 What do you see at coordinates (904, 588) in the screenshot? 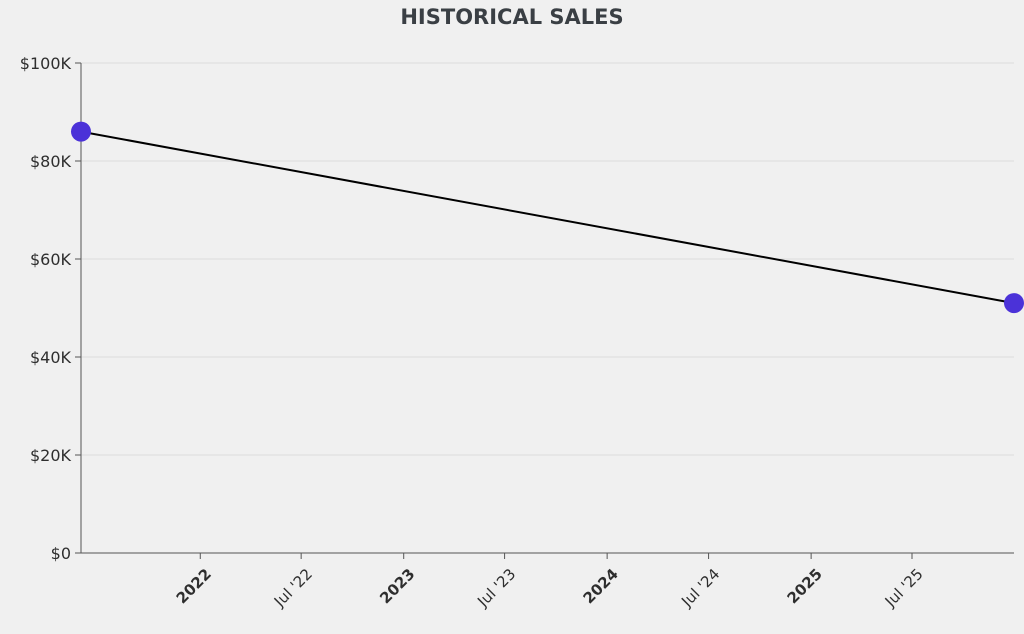
I see `x-tick-label: Jul '25` at bounding box center [904, 588].